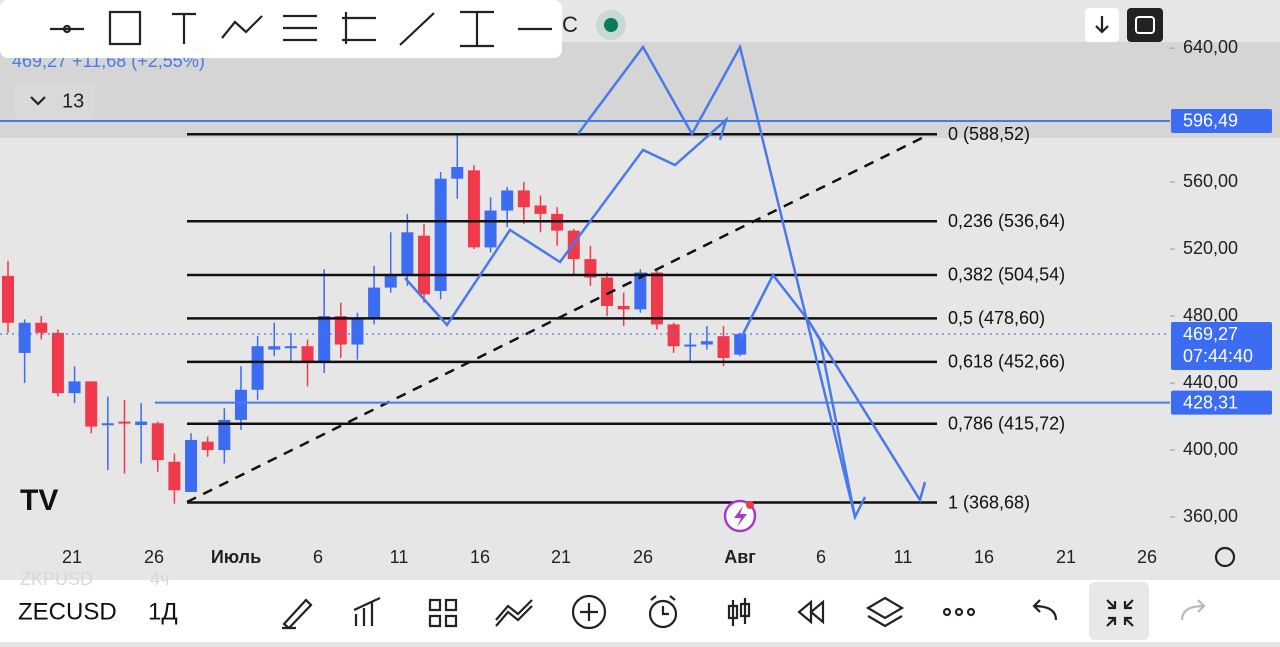 Image resolution: width=1280 pixels, height=647 pixels. Describe the element at coordinates (1210, 382) in the screenshot. I see `y-tick-label: 440,00` at that location.